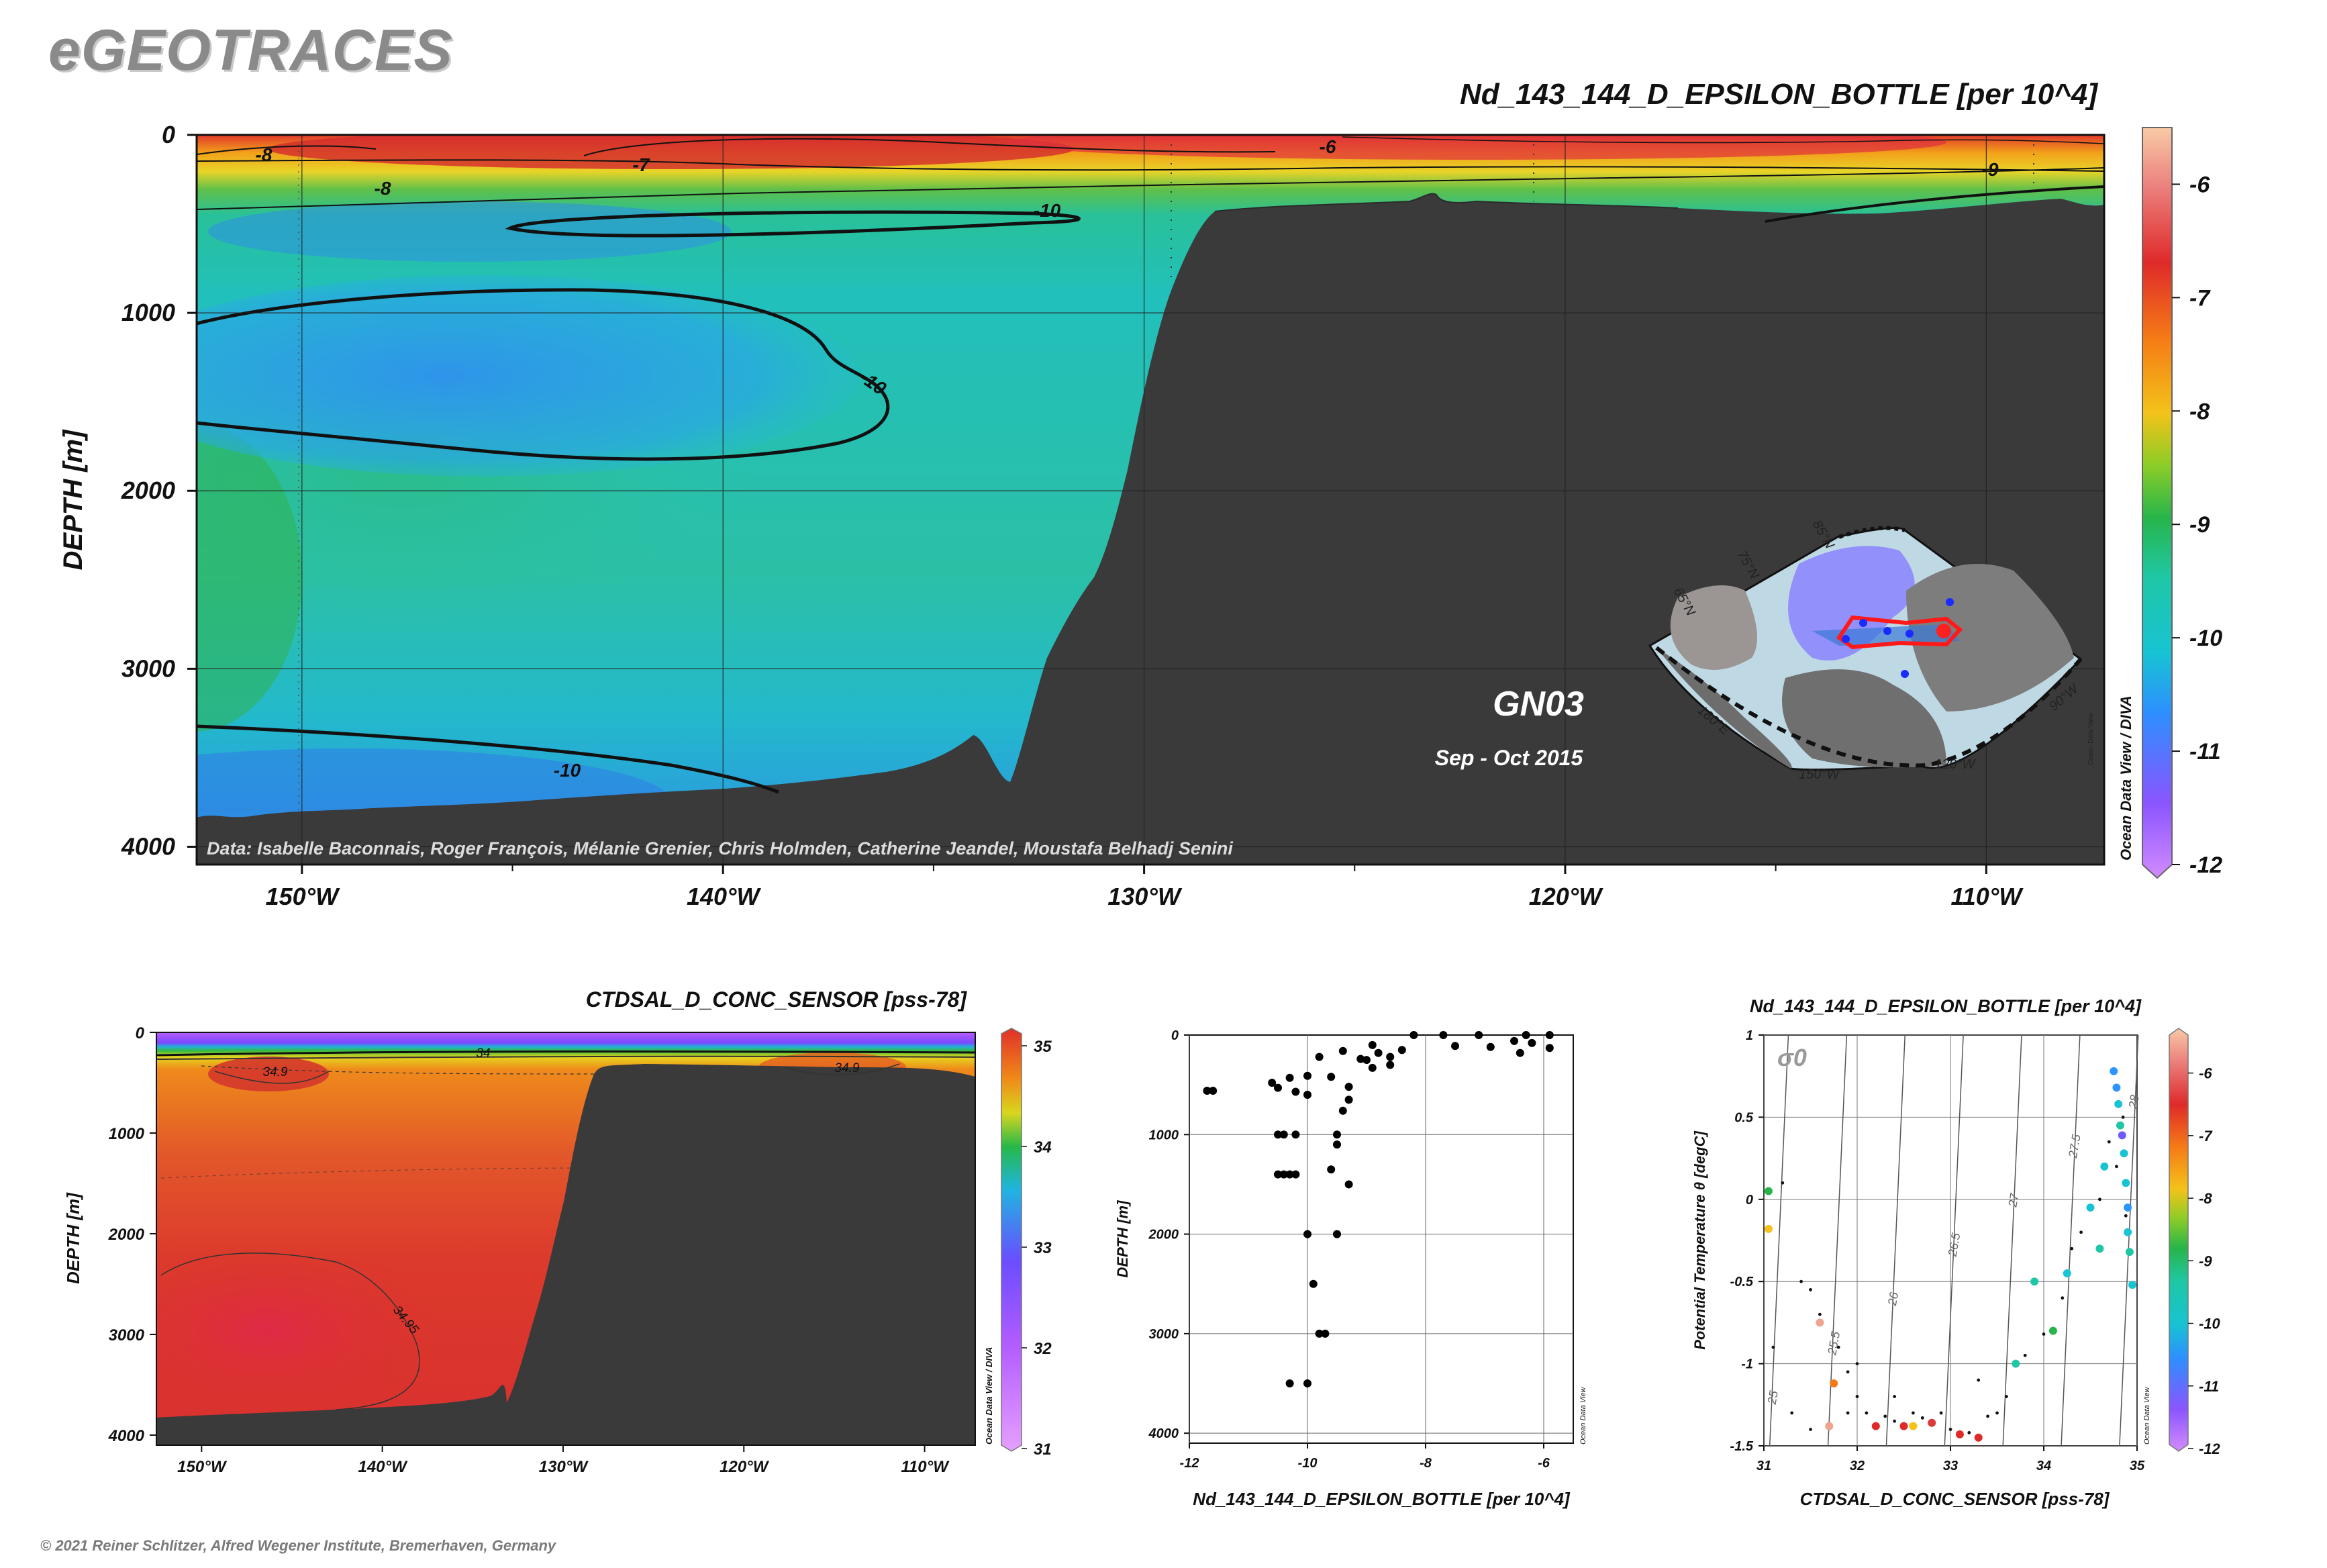 Image resolution: width=2327 pixels, height=1568 pixels. I want to click on profile-ytick-label: 1000, so click(1164, 1135).